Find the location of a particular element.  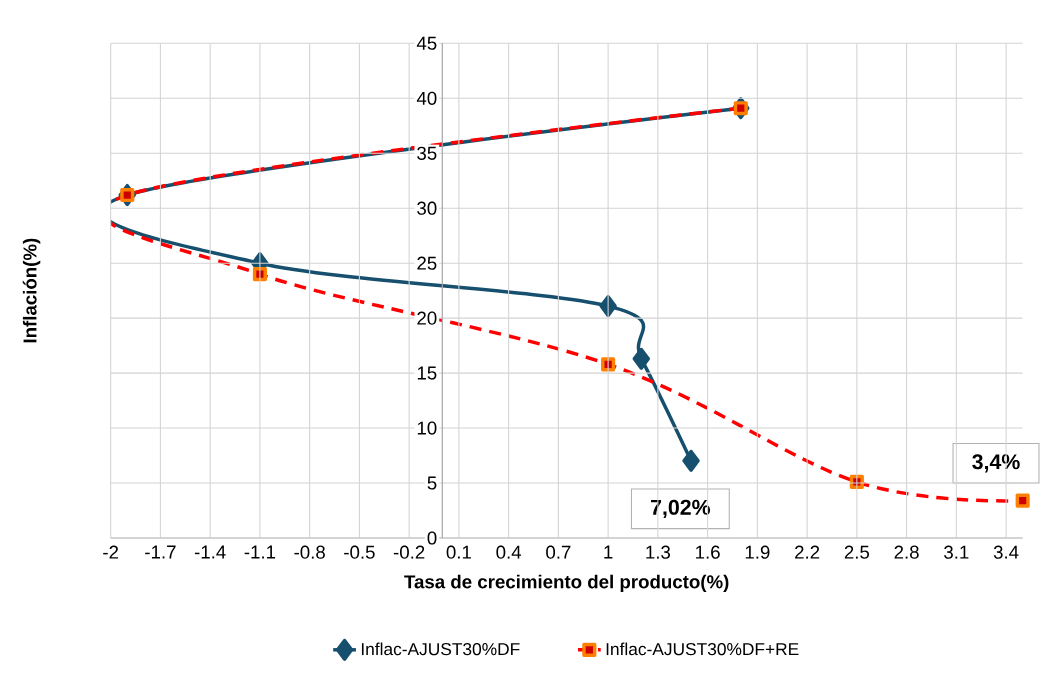

x-axis-title: Tasa de crecimiento del producto(%) is located at coordinates (566, 583).